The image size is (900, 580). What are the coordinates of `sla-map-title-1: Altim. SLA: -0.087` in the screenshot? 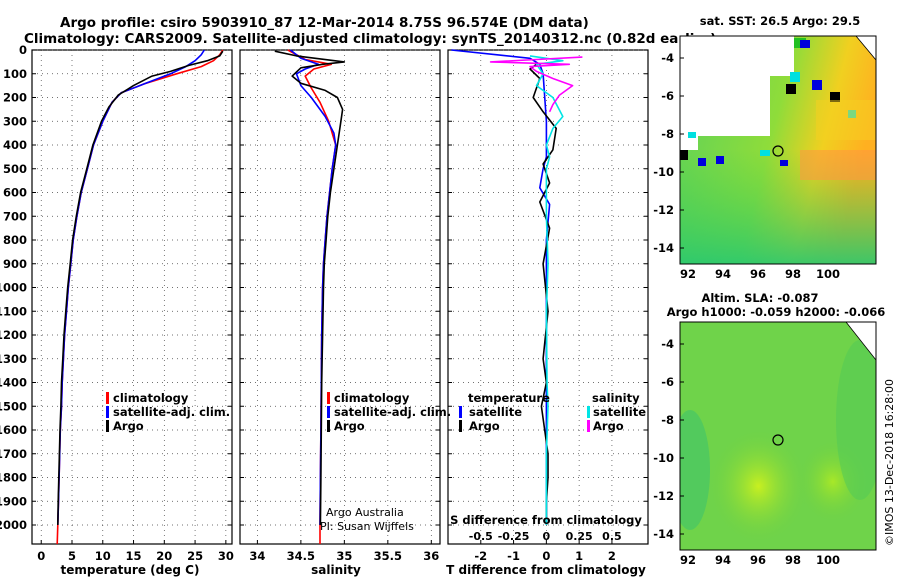 It's located at (759, 298).